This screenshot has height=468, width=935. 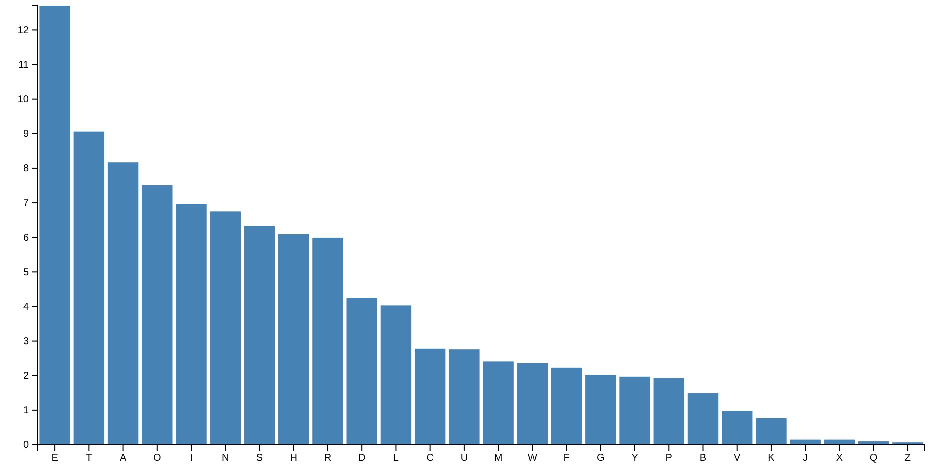 I want to click on y-tick-label: 8, so click(x=26, y=169).